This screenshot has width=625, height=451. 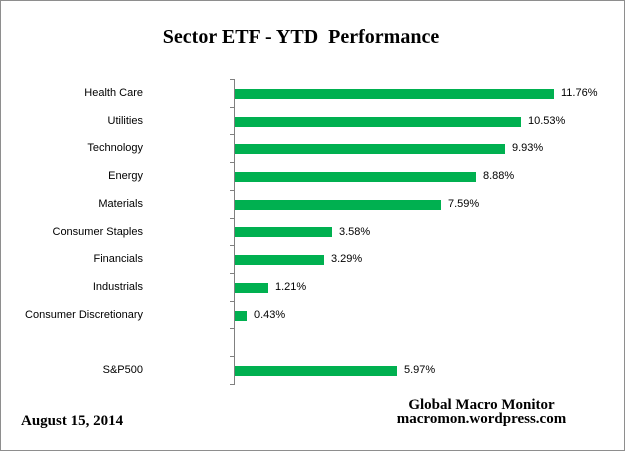 What do you see at coordinates (338, 205) in the screenshot?
I see `bar-Materials` at bounding box center [338, 205].